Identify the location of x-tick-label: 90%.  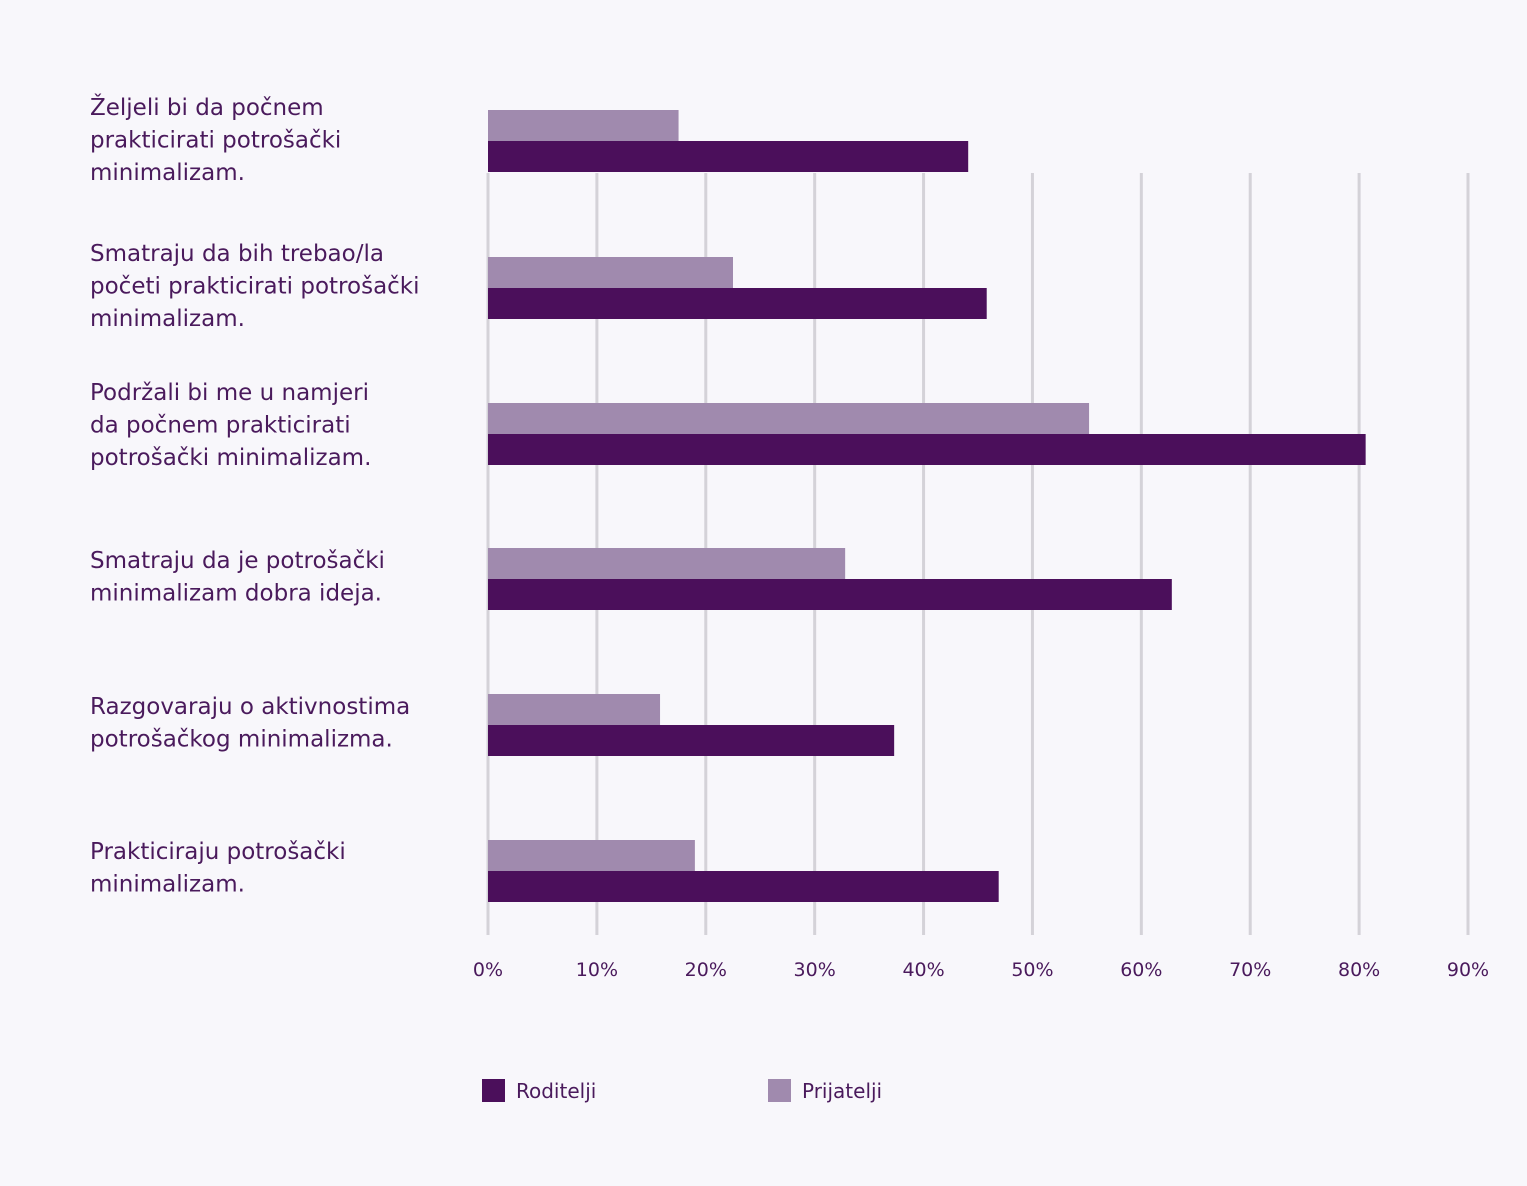
(1468, 970).